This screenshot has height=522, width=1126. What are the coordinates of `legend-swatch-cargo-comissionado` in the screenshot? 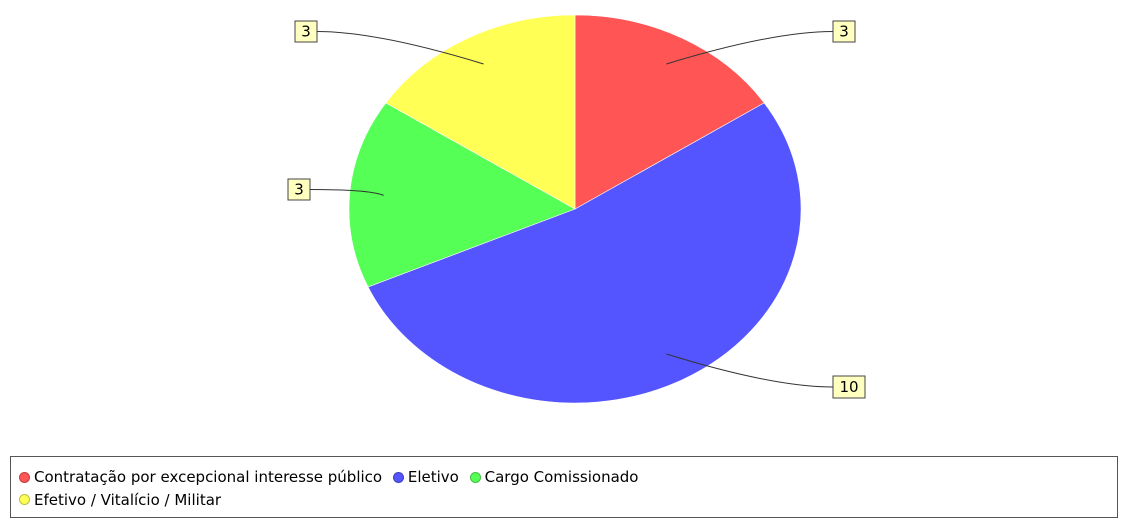 It's located at (475, 477).